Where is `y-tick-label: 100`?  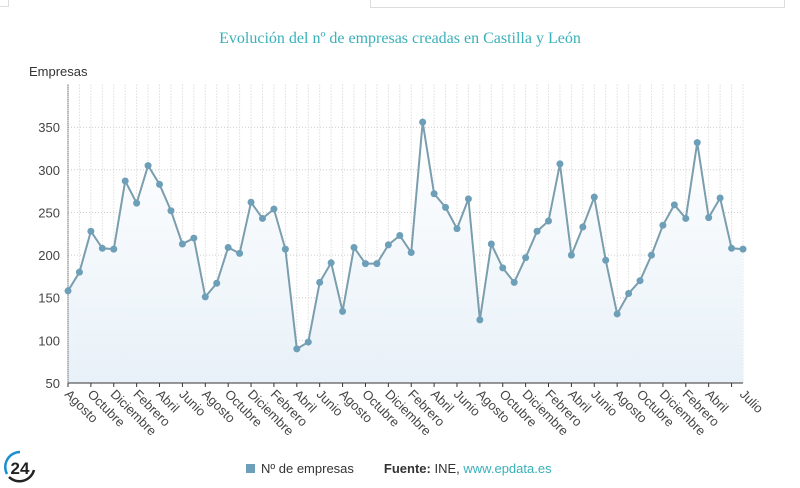 y-tick-label: 100 is located at coordinates (49, 340).